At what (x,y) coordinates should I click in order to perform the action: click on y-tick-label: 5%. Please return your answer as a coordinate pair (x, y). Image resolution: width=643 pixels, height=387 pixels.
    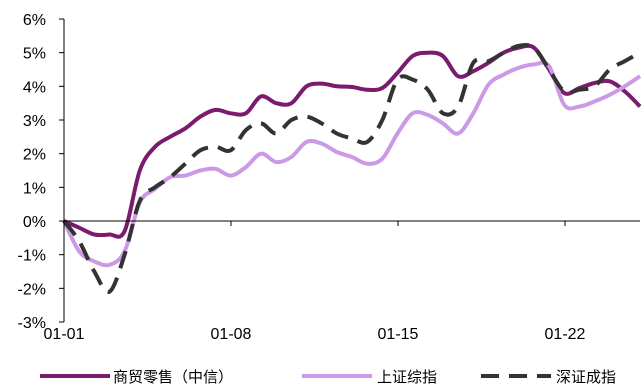
    Looking at the image, I should click on (34, 54).